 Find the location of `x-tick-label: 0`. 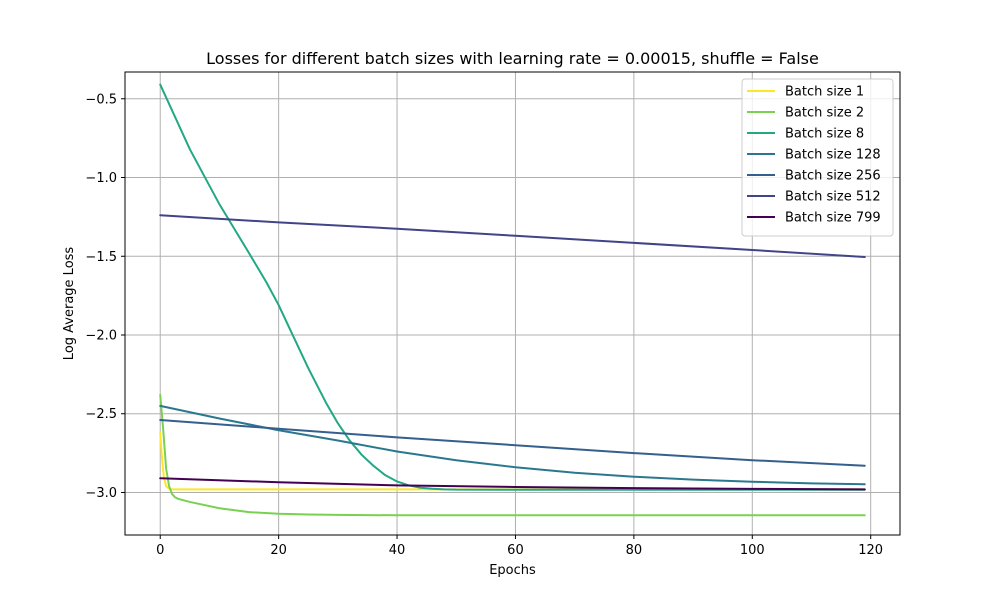

x-tick-label: 0 is located at coordinates (160, 550).